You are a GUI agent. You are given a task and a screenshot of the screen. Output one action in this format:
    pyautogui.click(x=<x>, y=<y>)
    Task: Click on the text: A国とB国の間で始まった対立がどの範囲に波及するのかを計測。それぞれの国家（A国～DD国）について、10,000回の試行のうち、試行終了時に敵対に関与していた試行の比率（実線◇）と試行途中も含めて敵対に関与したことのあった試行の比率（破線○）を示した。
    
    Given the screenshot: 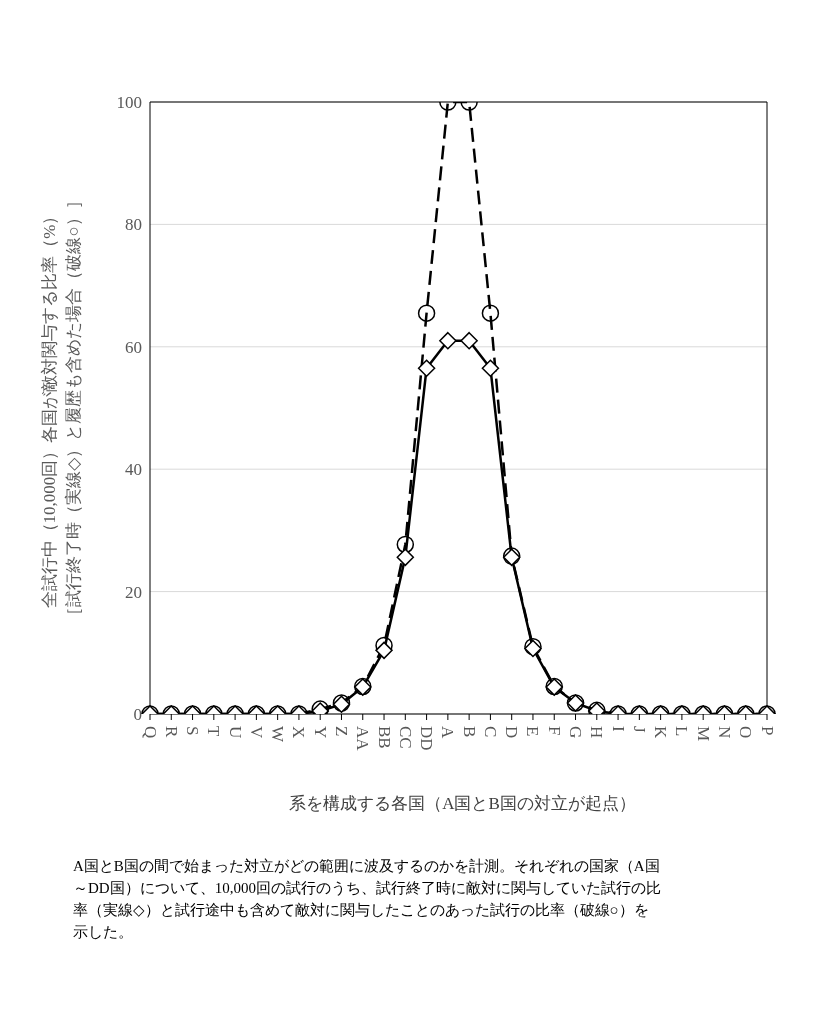 What is the action you would take?
    pyautogui.click(x=367, y=899)
    